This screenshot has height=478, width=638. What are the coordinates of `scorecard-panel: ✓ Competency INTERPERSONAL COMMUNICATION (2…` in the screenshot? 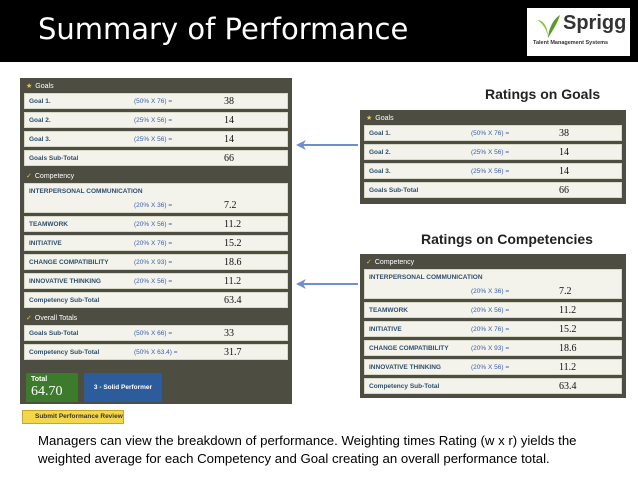 It's located at (493, 326).